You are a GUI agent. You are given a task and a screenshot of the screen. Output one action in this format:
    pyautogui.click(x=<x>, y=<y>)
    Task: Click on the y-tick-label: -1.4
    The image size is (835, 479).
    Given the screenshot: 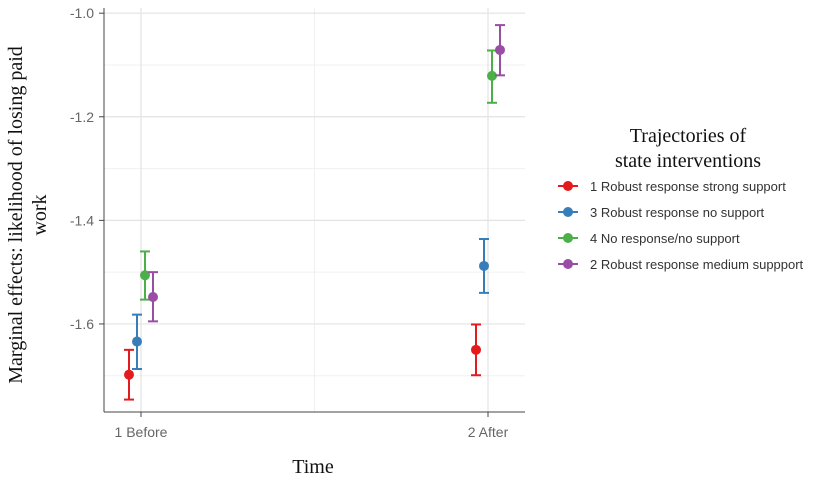 What is the action you would take?
    pyautogui.click(x=82, y=220)
    